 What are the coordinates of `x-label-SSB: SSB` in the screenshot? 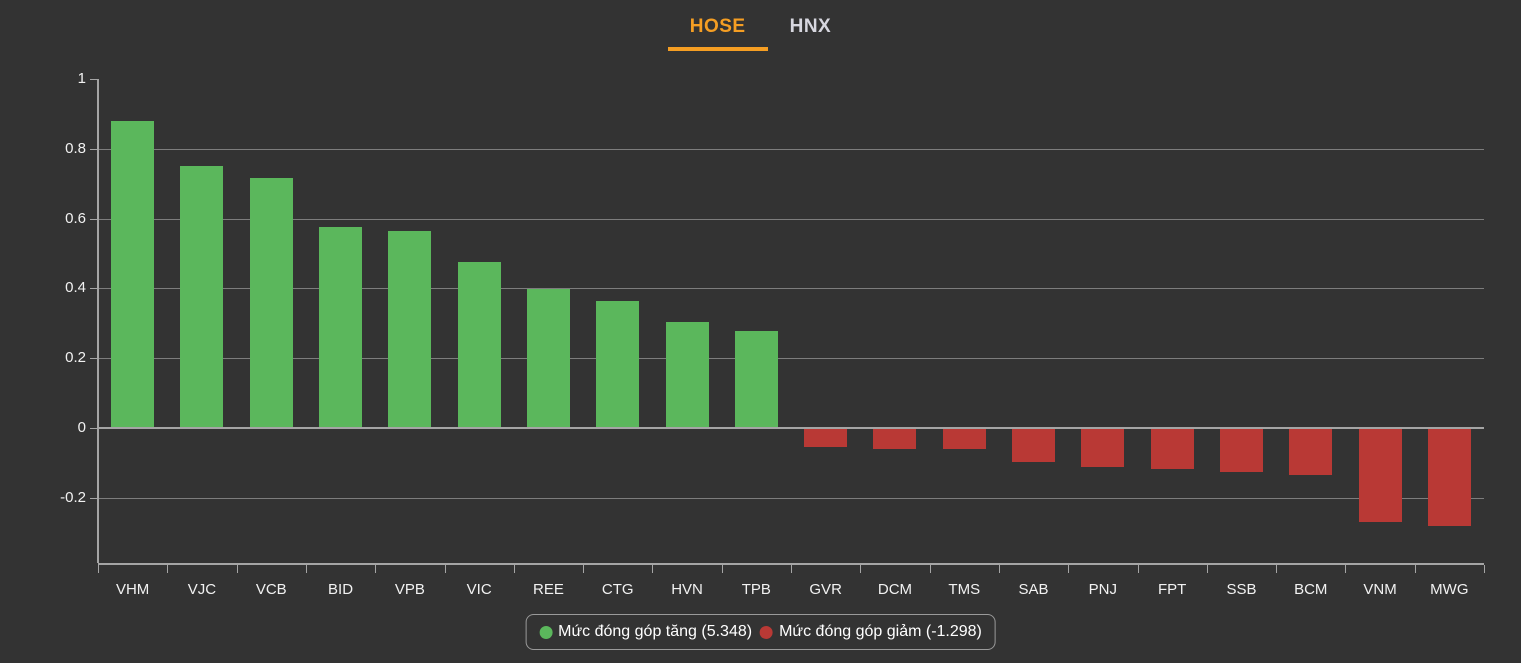 It's located at (1241, 589).